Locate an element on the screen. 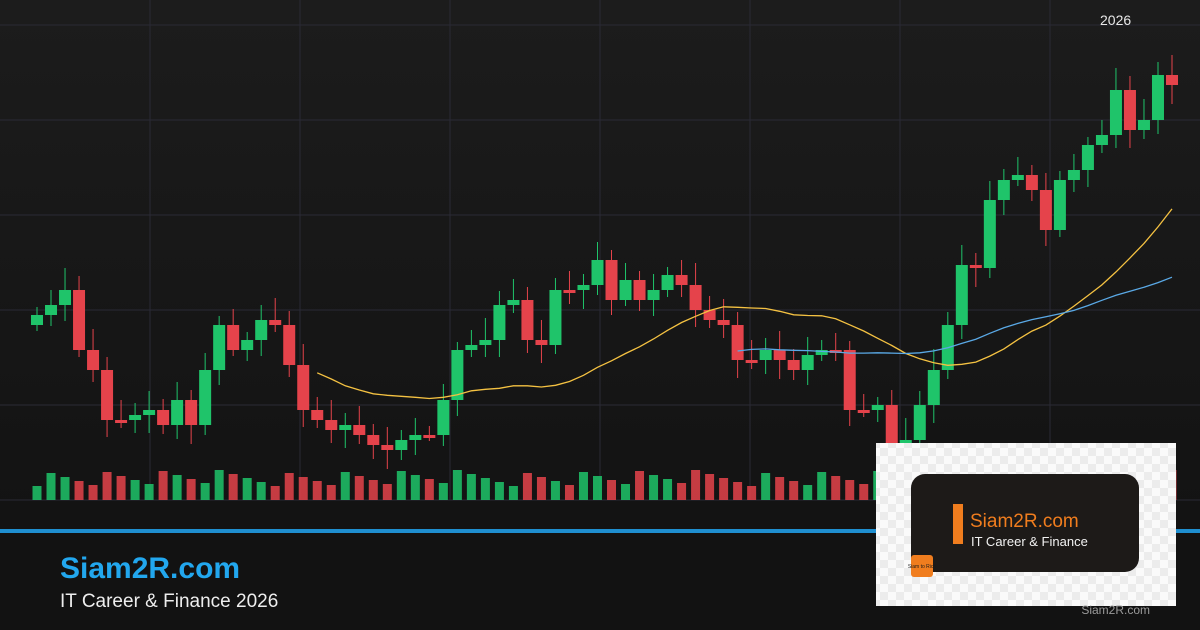  logo-badge is located at coordinates (922, 566).